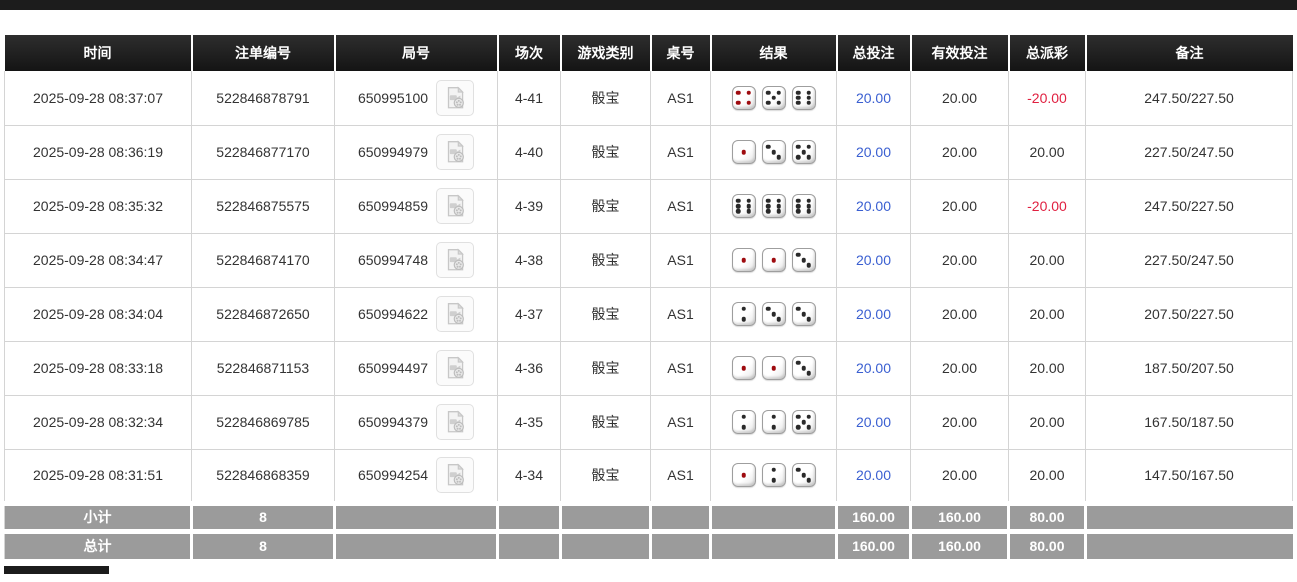 The image size is (1297, 582). Describe the element at coordinates (648, 5) in the screenshot. I see `top-black-bar` at that location.